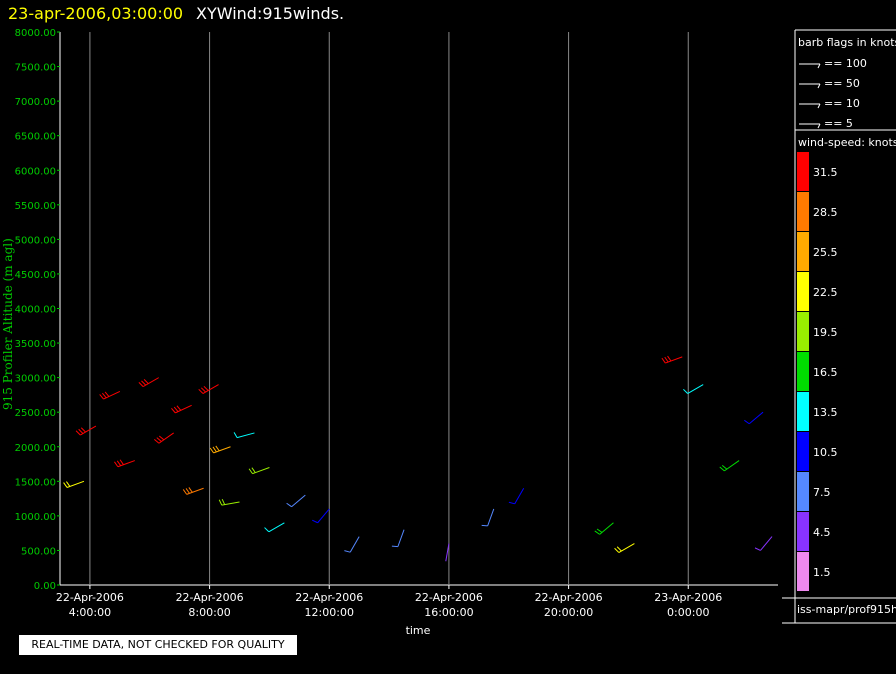  Describe the element at coordinates (35, 102) in the screenshot. I see `y-tick-label: 7000.00` at that location.